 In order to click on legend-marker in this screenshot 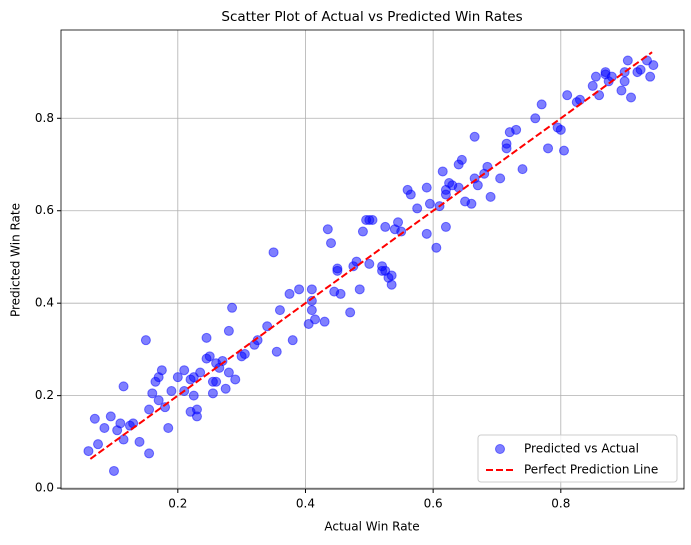, I will do `click(500, 449)`.